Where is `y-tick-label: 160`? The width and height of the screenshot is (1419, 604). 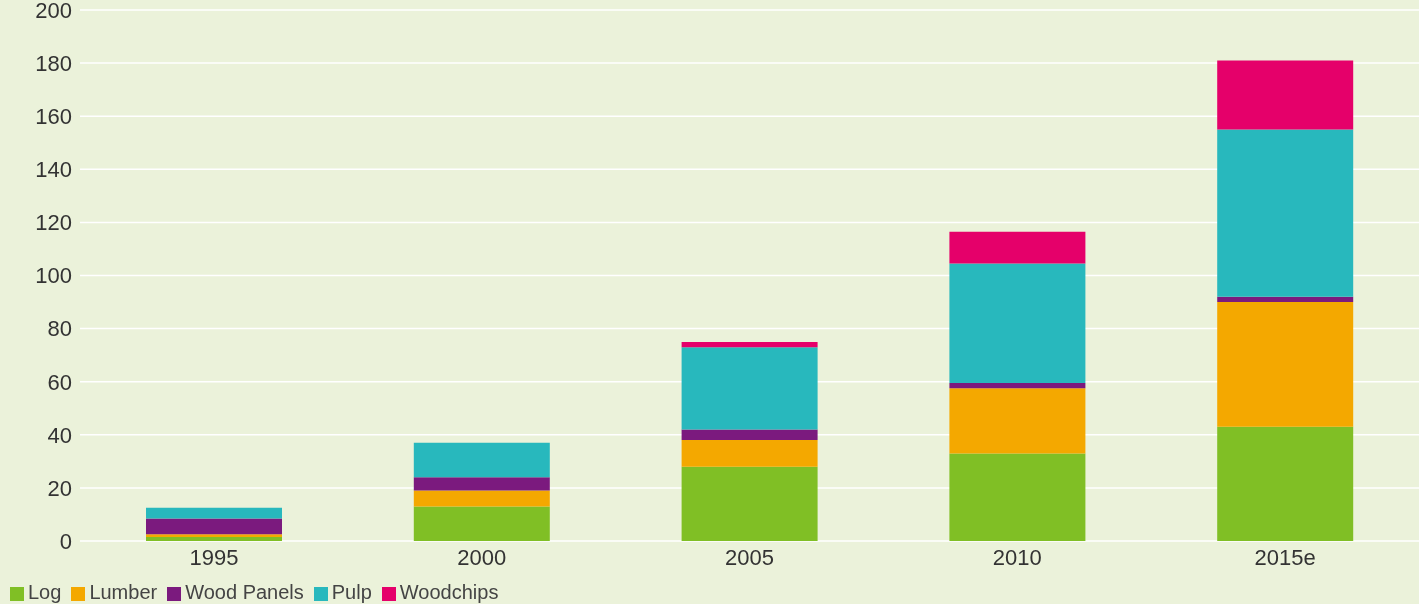 y-tick-label: 160 is located at coordinates (53, 117).